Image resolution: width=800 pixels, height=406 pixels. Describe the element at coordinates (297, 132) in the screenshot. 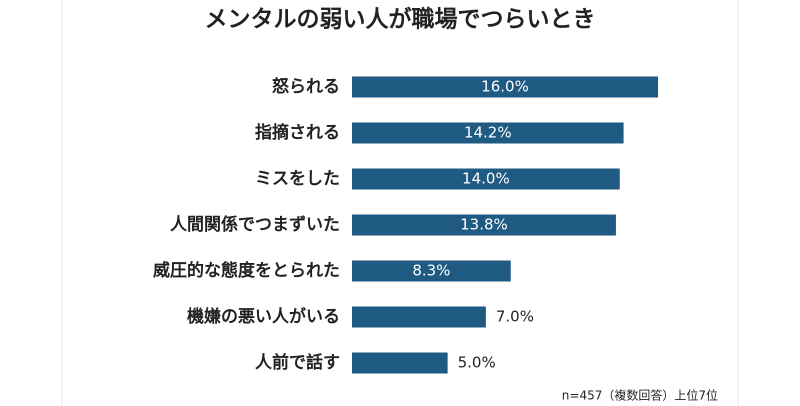

I see `category-label: 指摘される` at that location.